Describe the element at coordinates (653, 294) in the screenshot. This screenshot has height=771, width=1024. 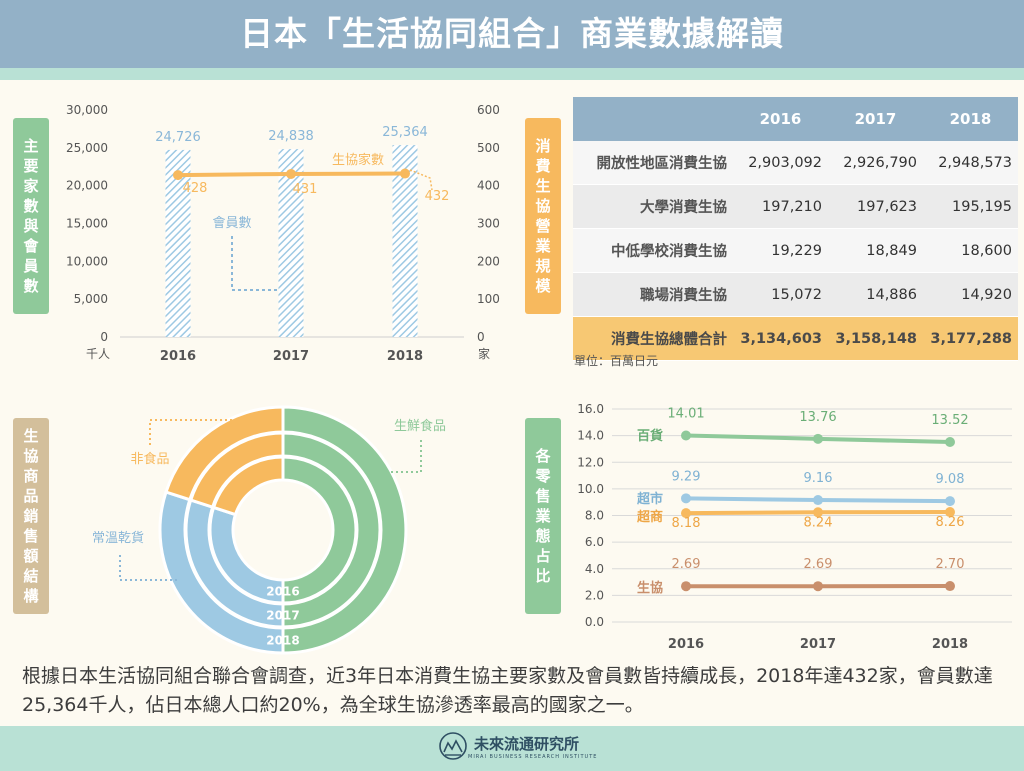
I see `table-cell: 職場消費生協` at that location.